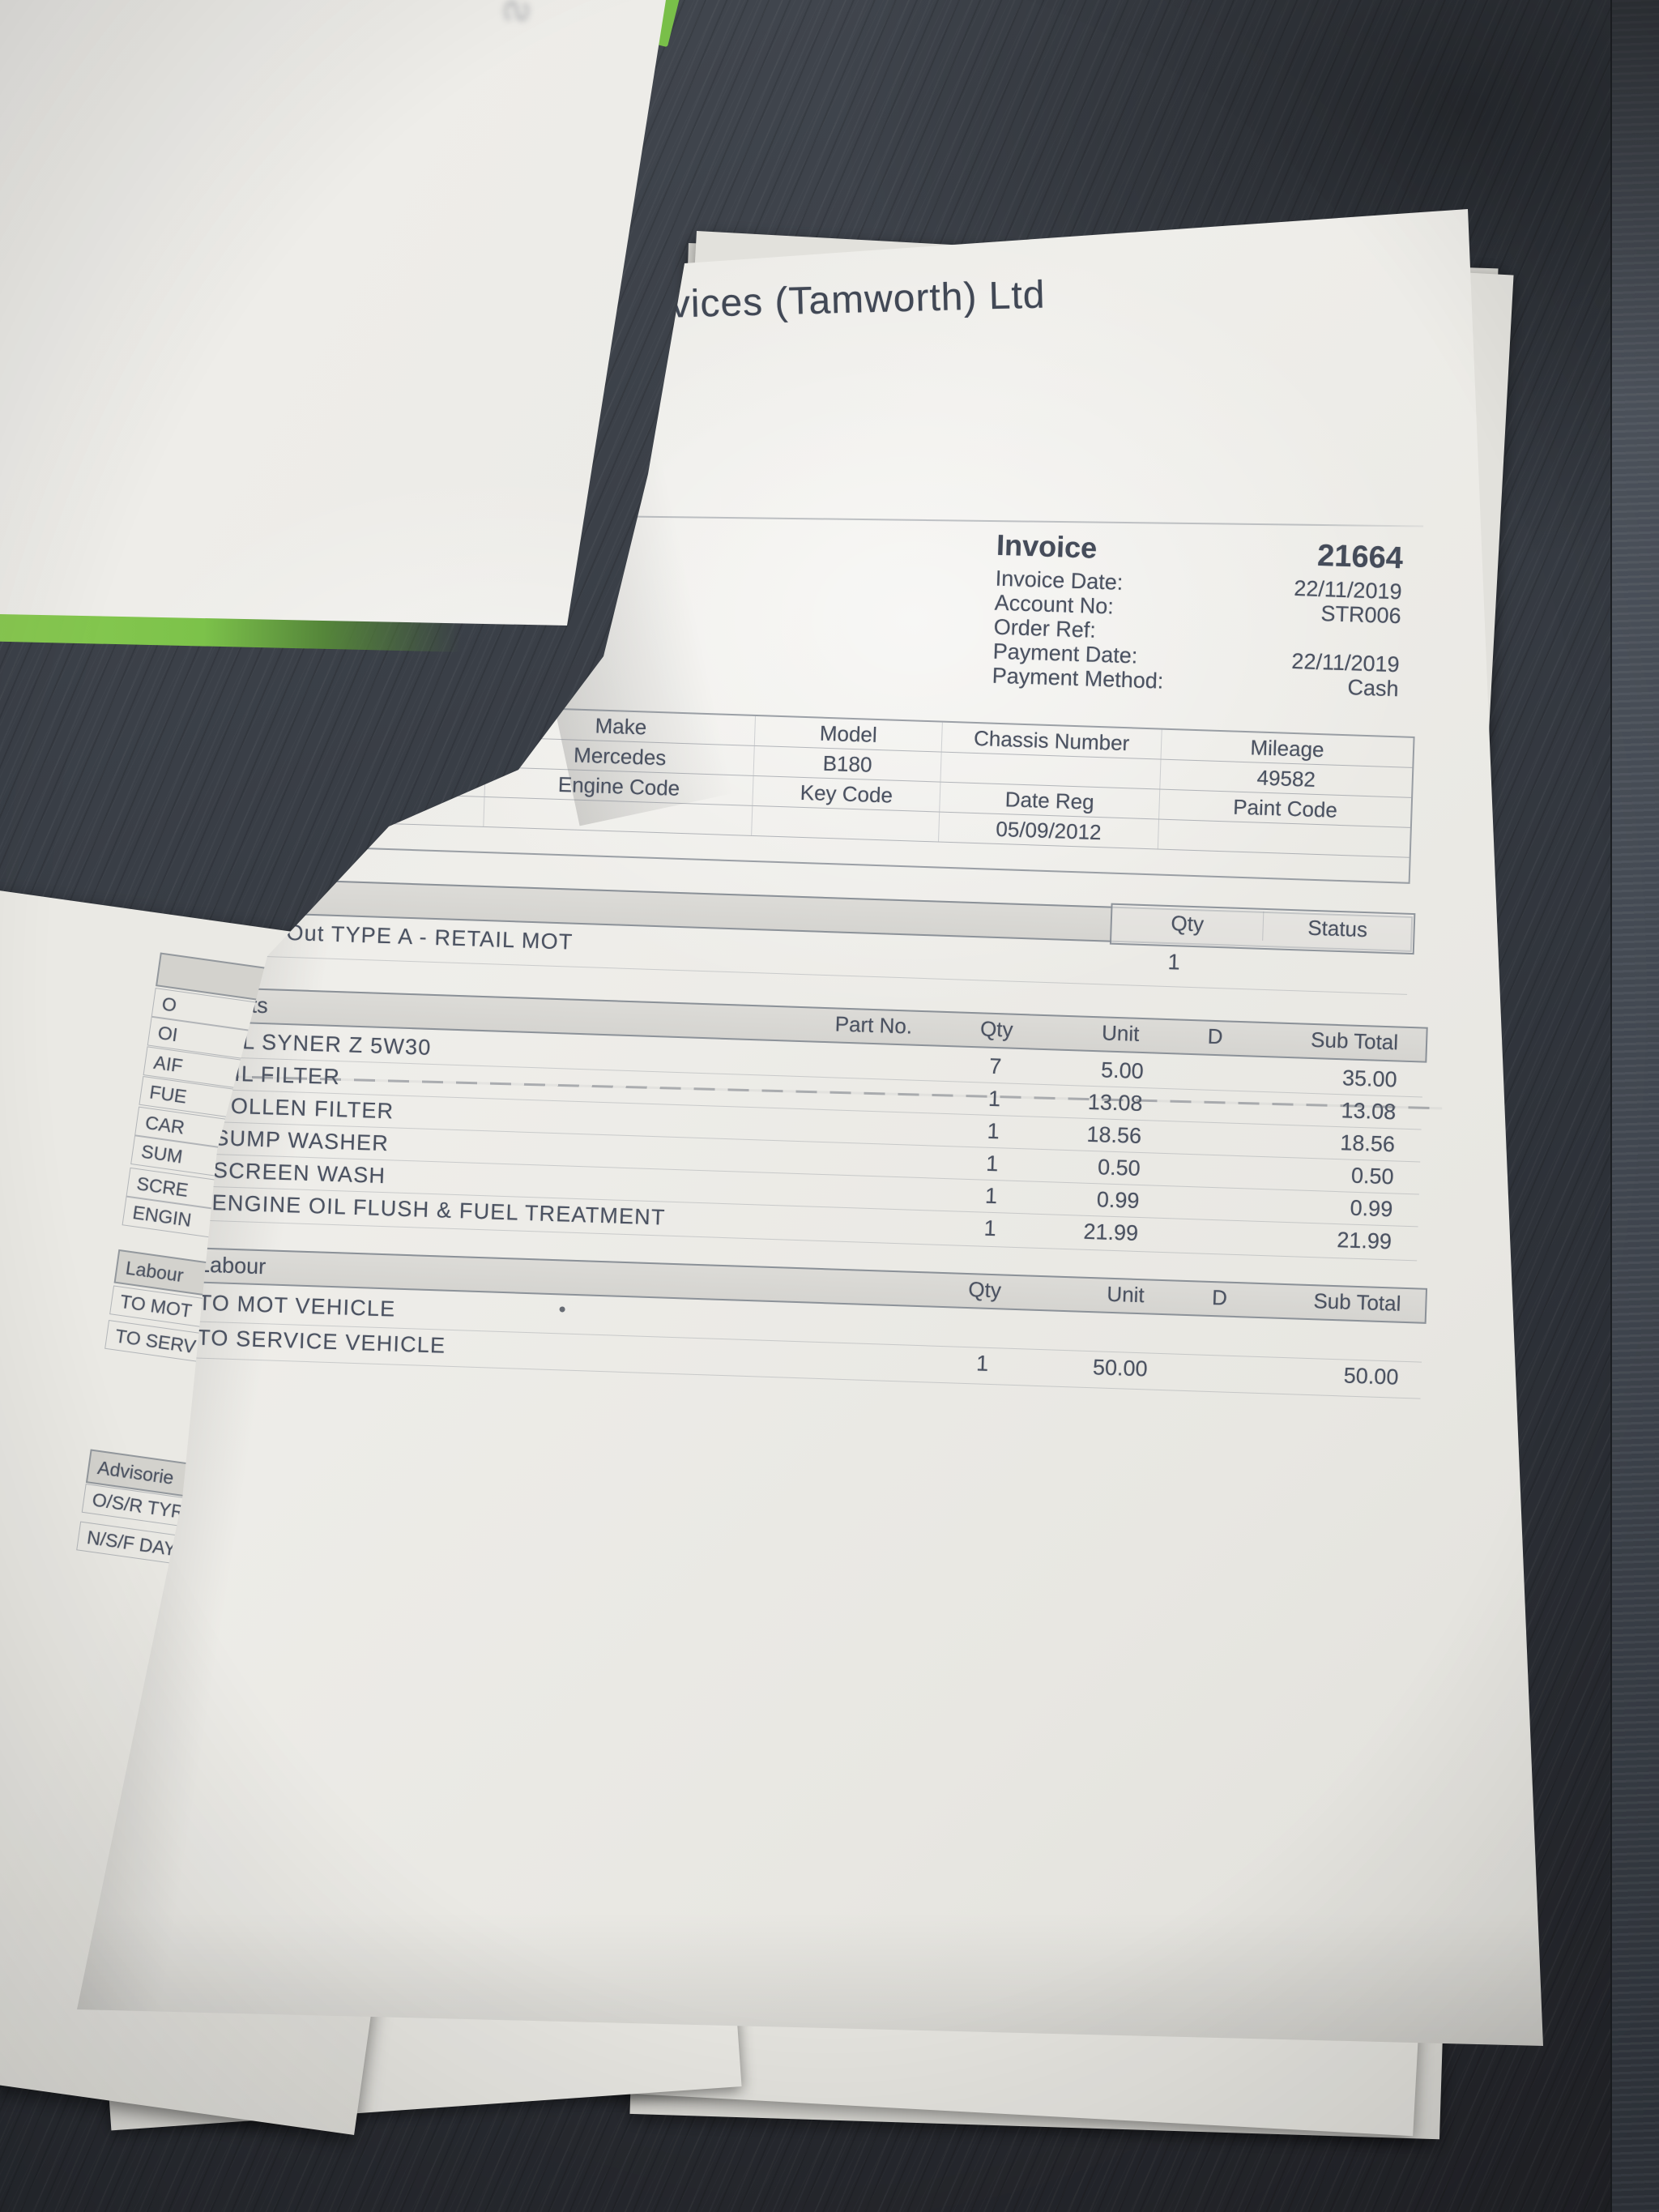  Describe the element at coordinates (1357, 1302) in the screenshot. I see `labour-col-sub-total: Sub Total` at that location.